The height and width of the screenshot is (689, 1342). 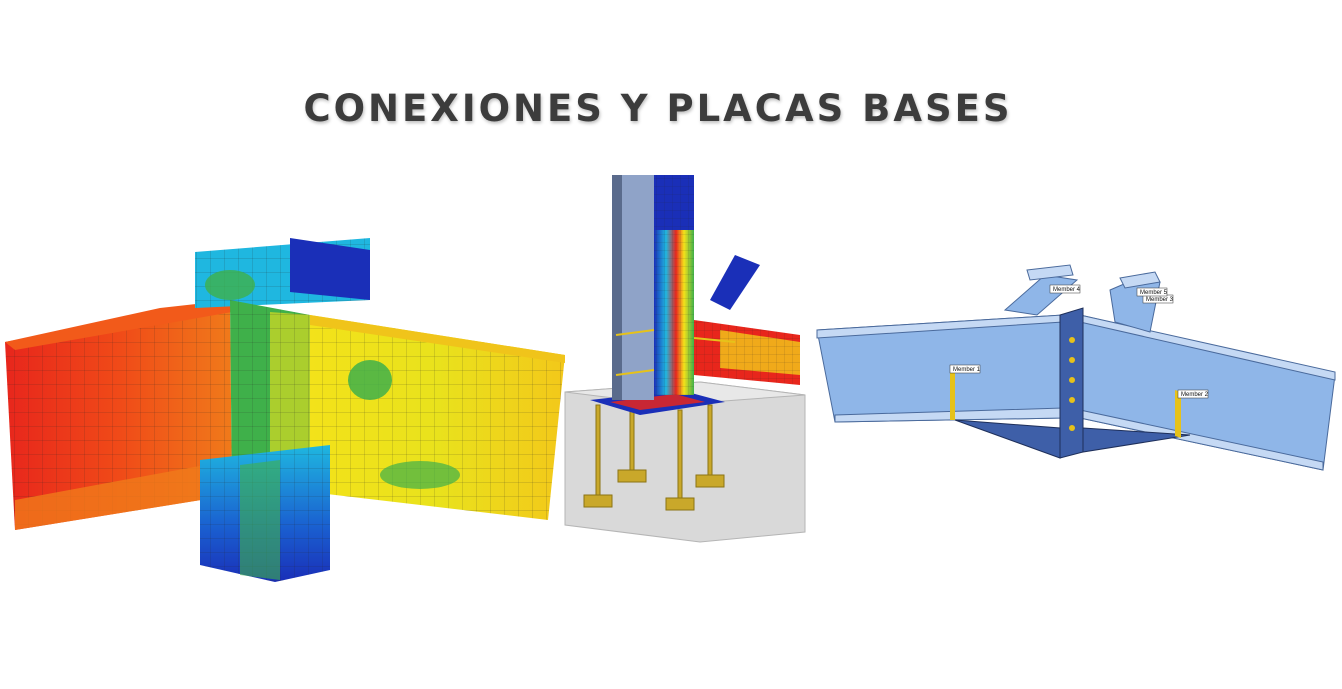 I want to click on page-title: CONEXIONES Y PLACAS BASES, so click(x=658, y=108).